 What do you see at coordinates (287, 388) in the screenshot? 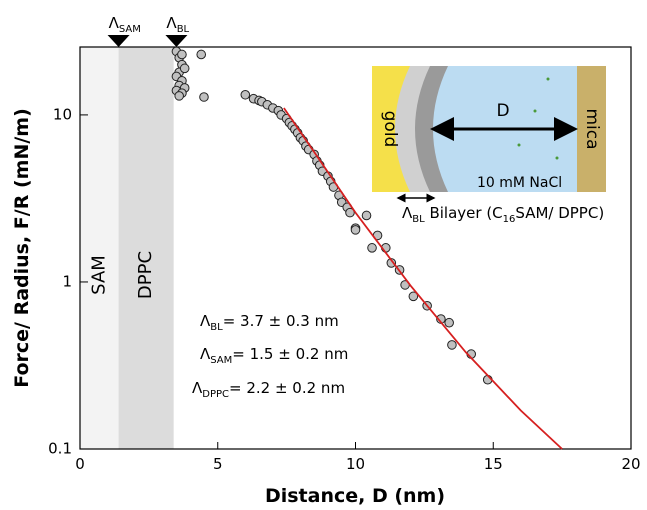
I see `annotation-text: = 2.2 ± 0.2 nm` at bounding box center [287, 388].